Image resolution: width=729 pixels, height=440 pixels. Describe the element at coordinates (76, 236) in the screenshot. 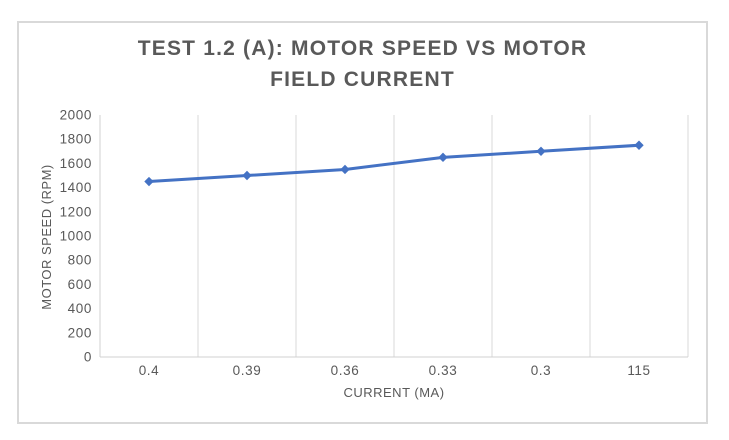

I see `y-tick-label: 1000` at that location.